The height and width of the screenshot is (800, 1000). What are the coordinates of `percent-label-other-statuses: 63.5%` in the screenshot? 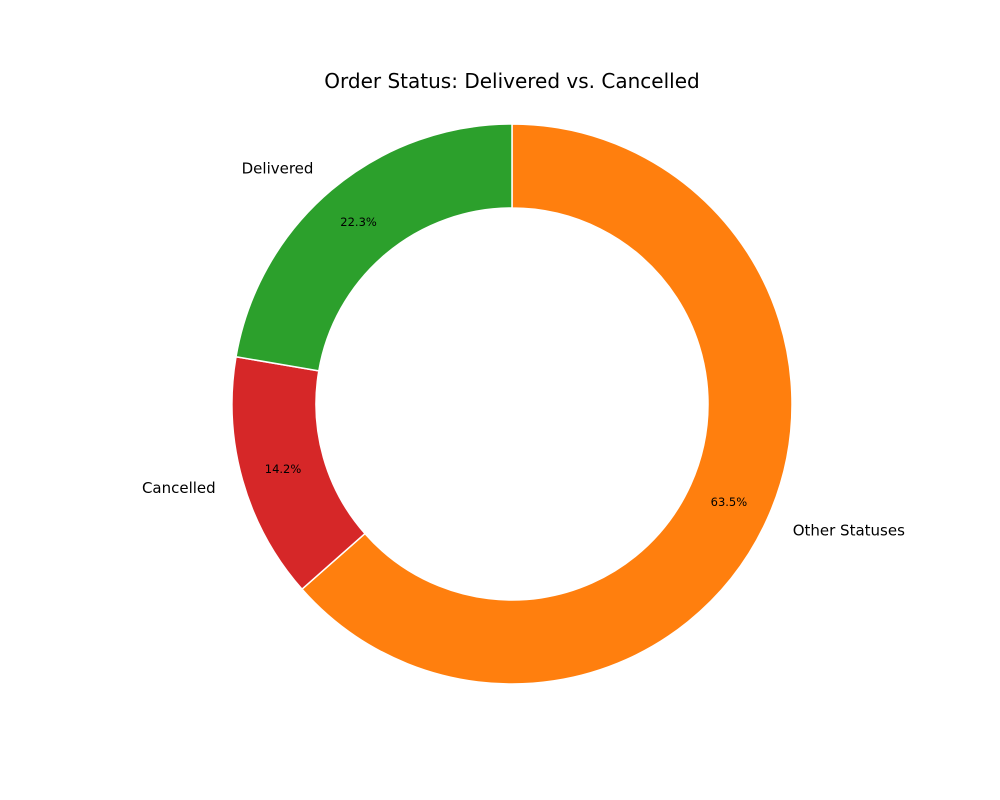 It's located at (729, 502).